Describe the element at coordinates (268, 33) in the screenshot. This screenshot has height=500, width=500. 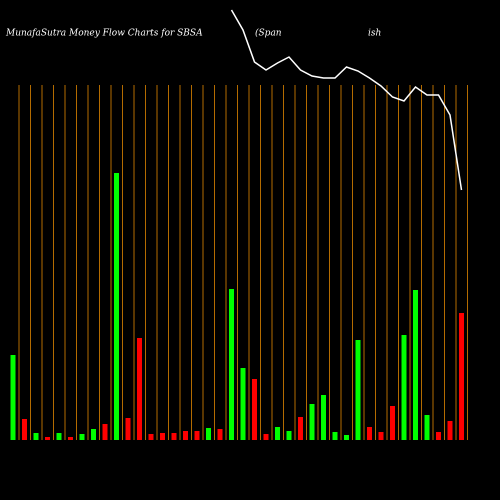
I see `chart-subtitle: (Span` at that location.